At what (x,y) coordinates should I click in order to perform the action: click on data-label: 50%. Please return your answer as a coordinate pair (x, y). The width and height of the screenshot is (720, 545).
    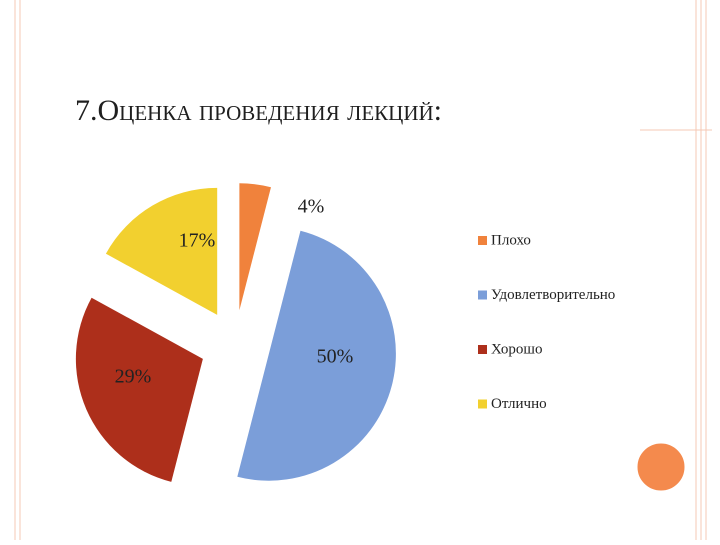
    Looking at the image, I should click on (335, 357).